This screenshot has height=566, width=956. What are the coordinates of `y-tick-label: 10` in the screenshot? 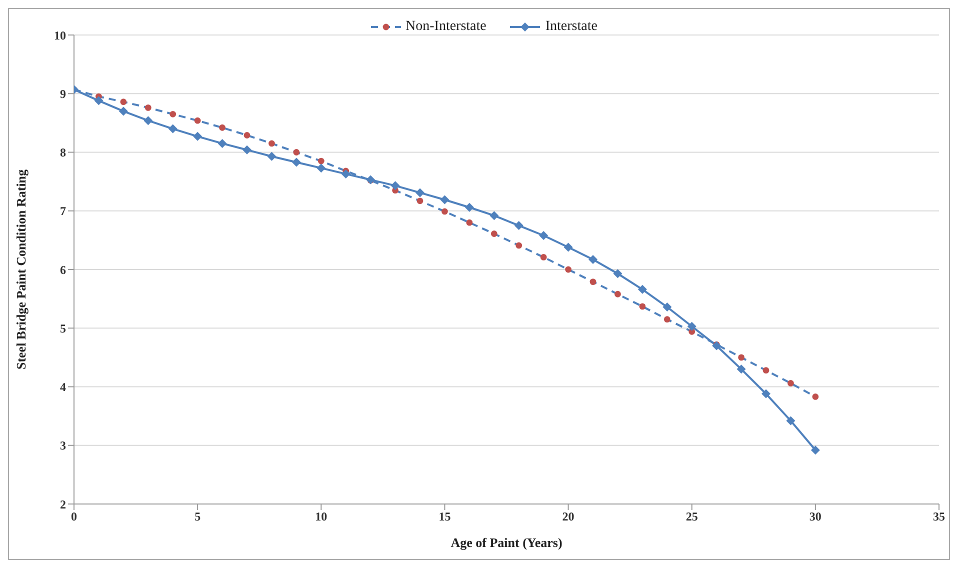 It's located at (60, 35).